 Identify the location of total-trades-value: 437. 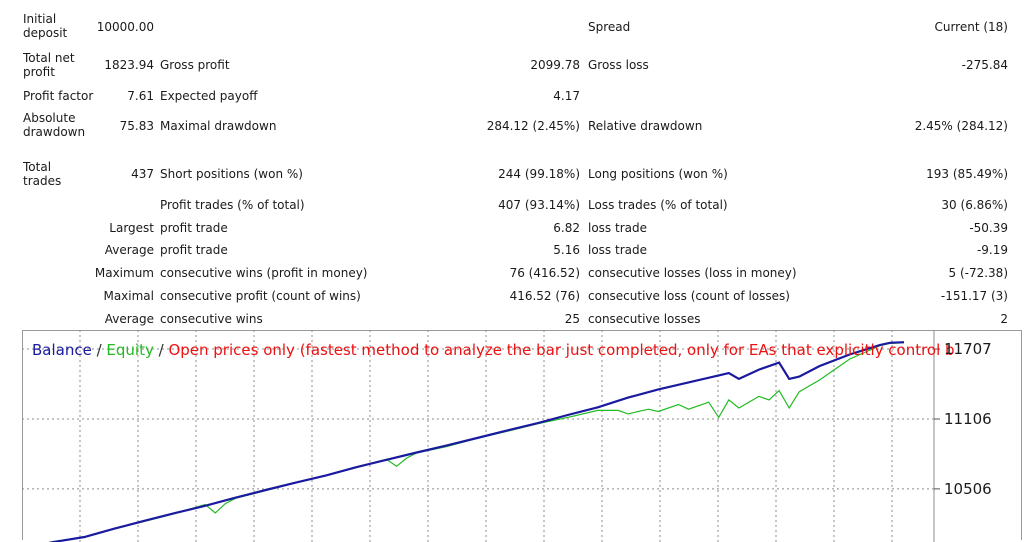
(142, 174).